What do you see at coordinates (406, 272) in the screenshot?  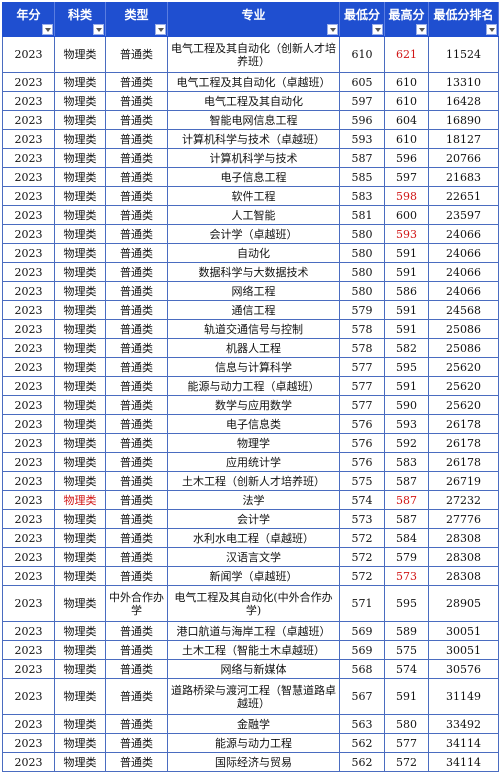 I see `cell-max-score: 591` at bounding box center [406, 272].